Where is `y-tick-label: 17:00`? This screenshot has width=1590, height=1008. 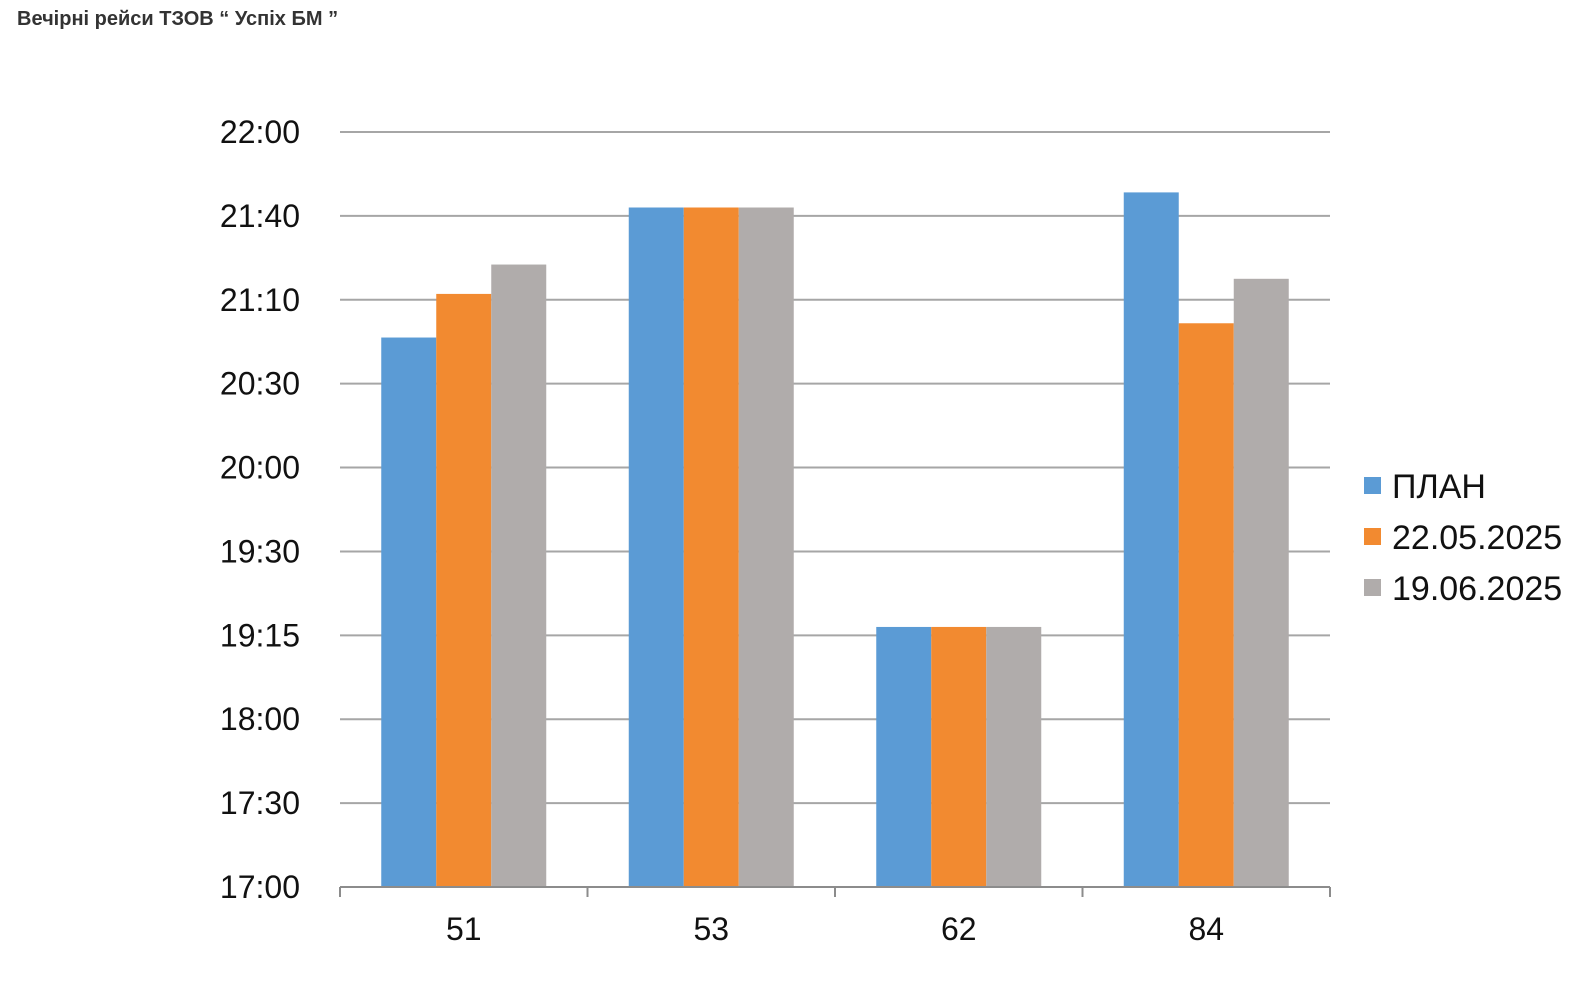
y-tick-label: 17:00 is located at coordinates (260, 887).